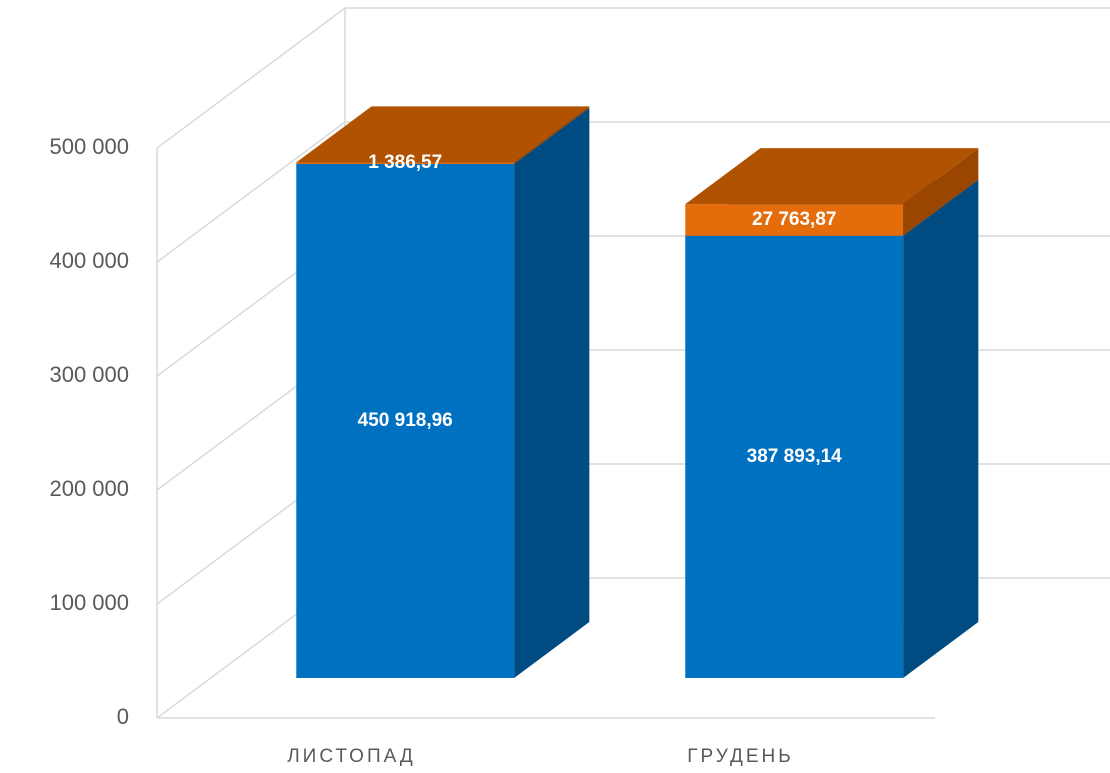 The width and height of the screenshot is (1110, 773). What do you see at coordinates (89, 146) in the screenshot?
I see `y-tick-label: 500 000` at bounding box center [89, 146].